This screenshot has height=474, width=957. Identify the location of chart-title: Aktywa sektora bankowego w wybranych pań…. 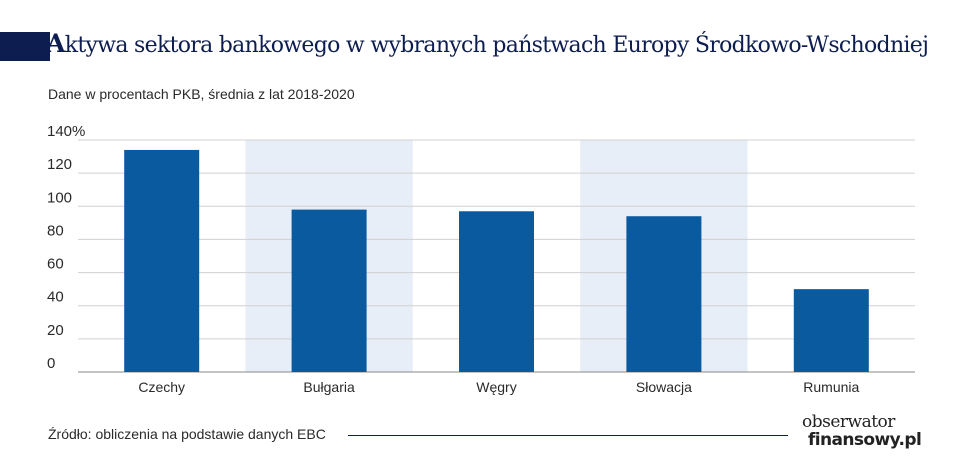
(487, 43).